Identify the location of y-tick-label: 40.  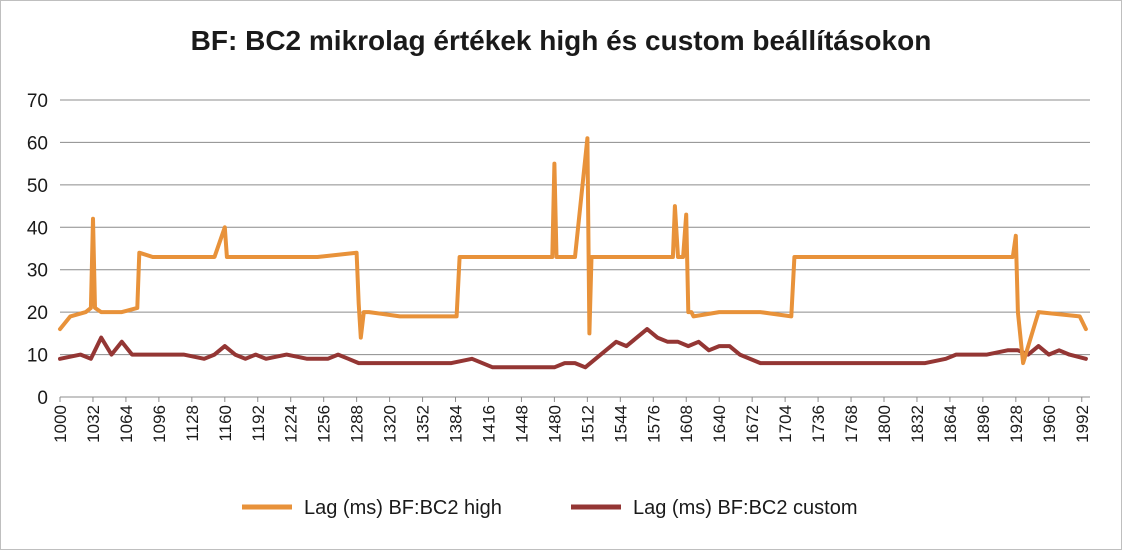
(37, 228).